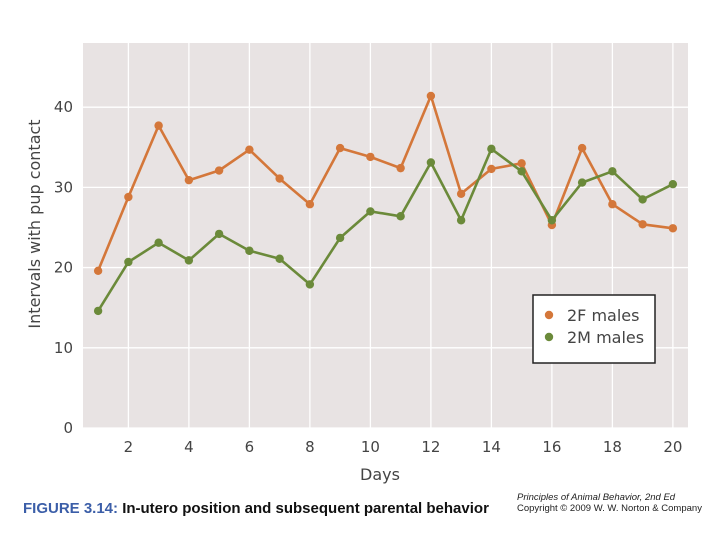  I want to click on book-title: Principles of Animal Behavior, 2nd Ed, so click(596, 497).